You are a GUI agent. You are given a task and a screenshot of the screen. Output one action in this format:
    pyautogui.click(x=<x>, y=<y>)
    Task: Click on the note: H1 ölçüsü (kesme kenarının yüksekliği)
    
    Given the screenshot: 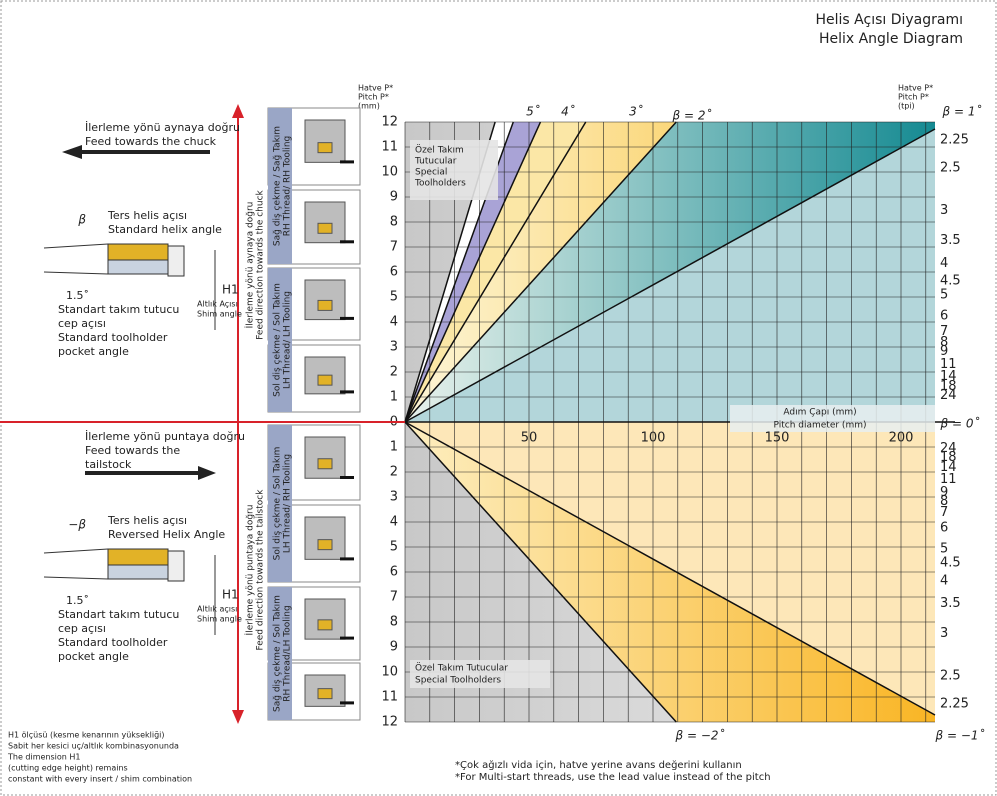 What is the action you would take?
    pyautogui.click(x=86, y=735)
    